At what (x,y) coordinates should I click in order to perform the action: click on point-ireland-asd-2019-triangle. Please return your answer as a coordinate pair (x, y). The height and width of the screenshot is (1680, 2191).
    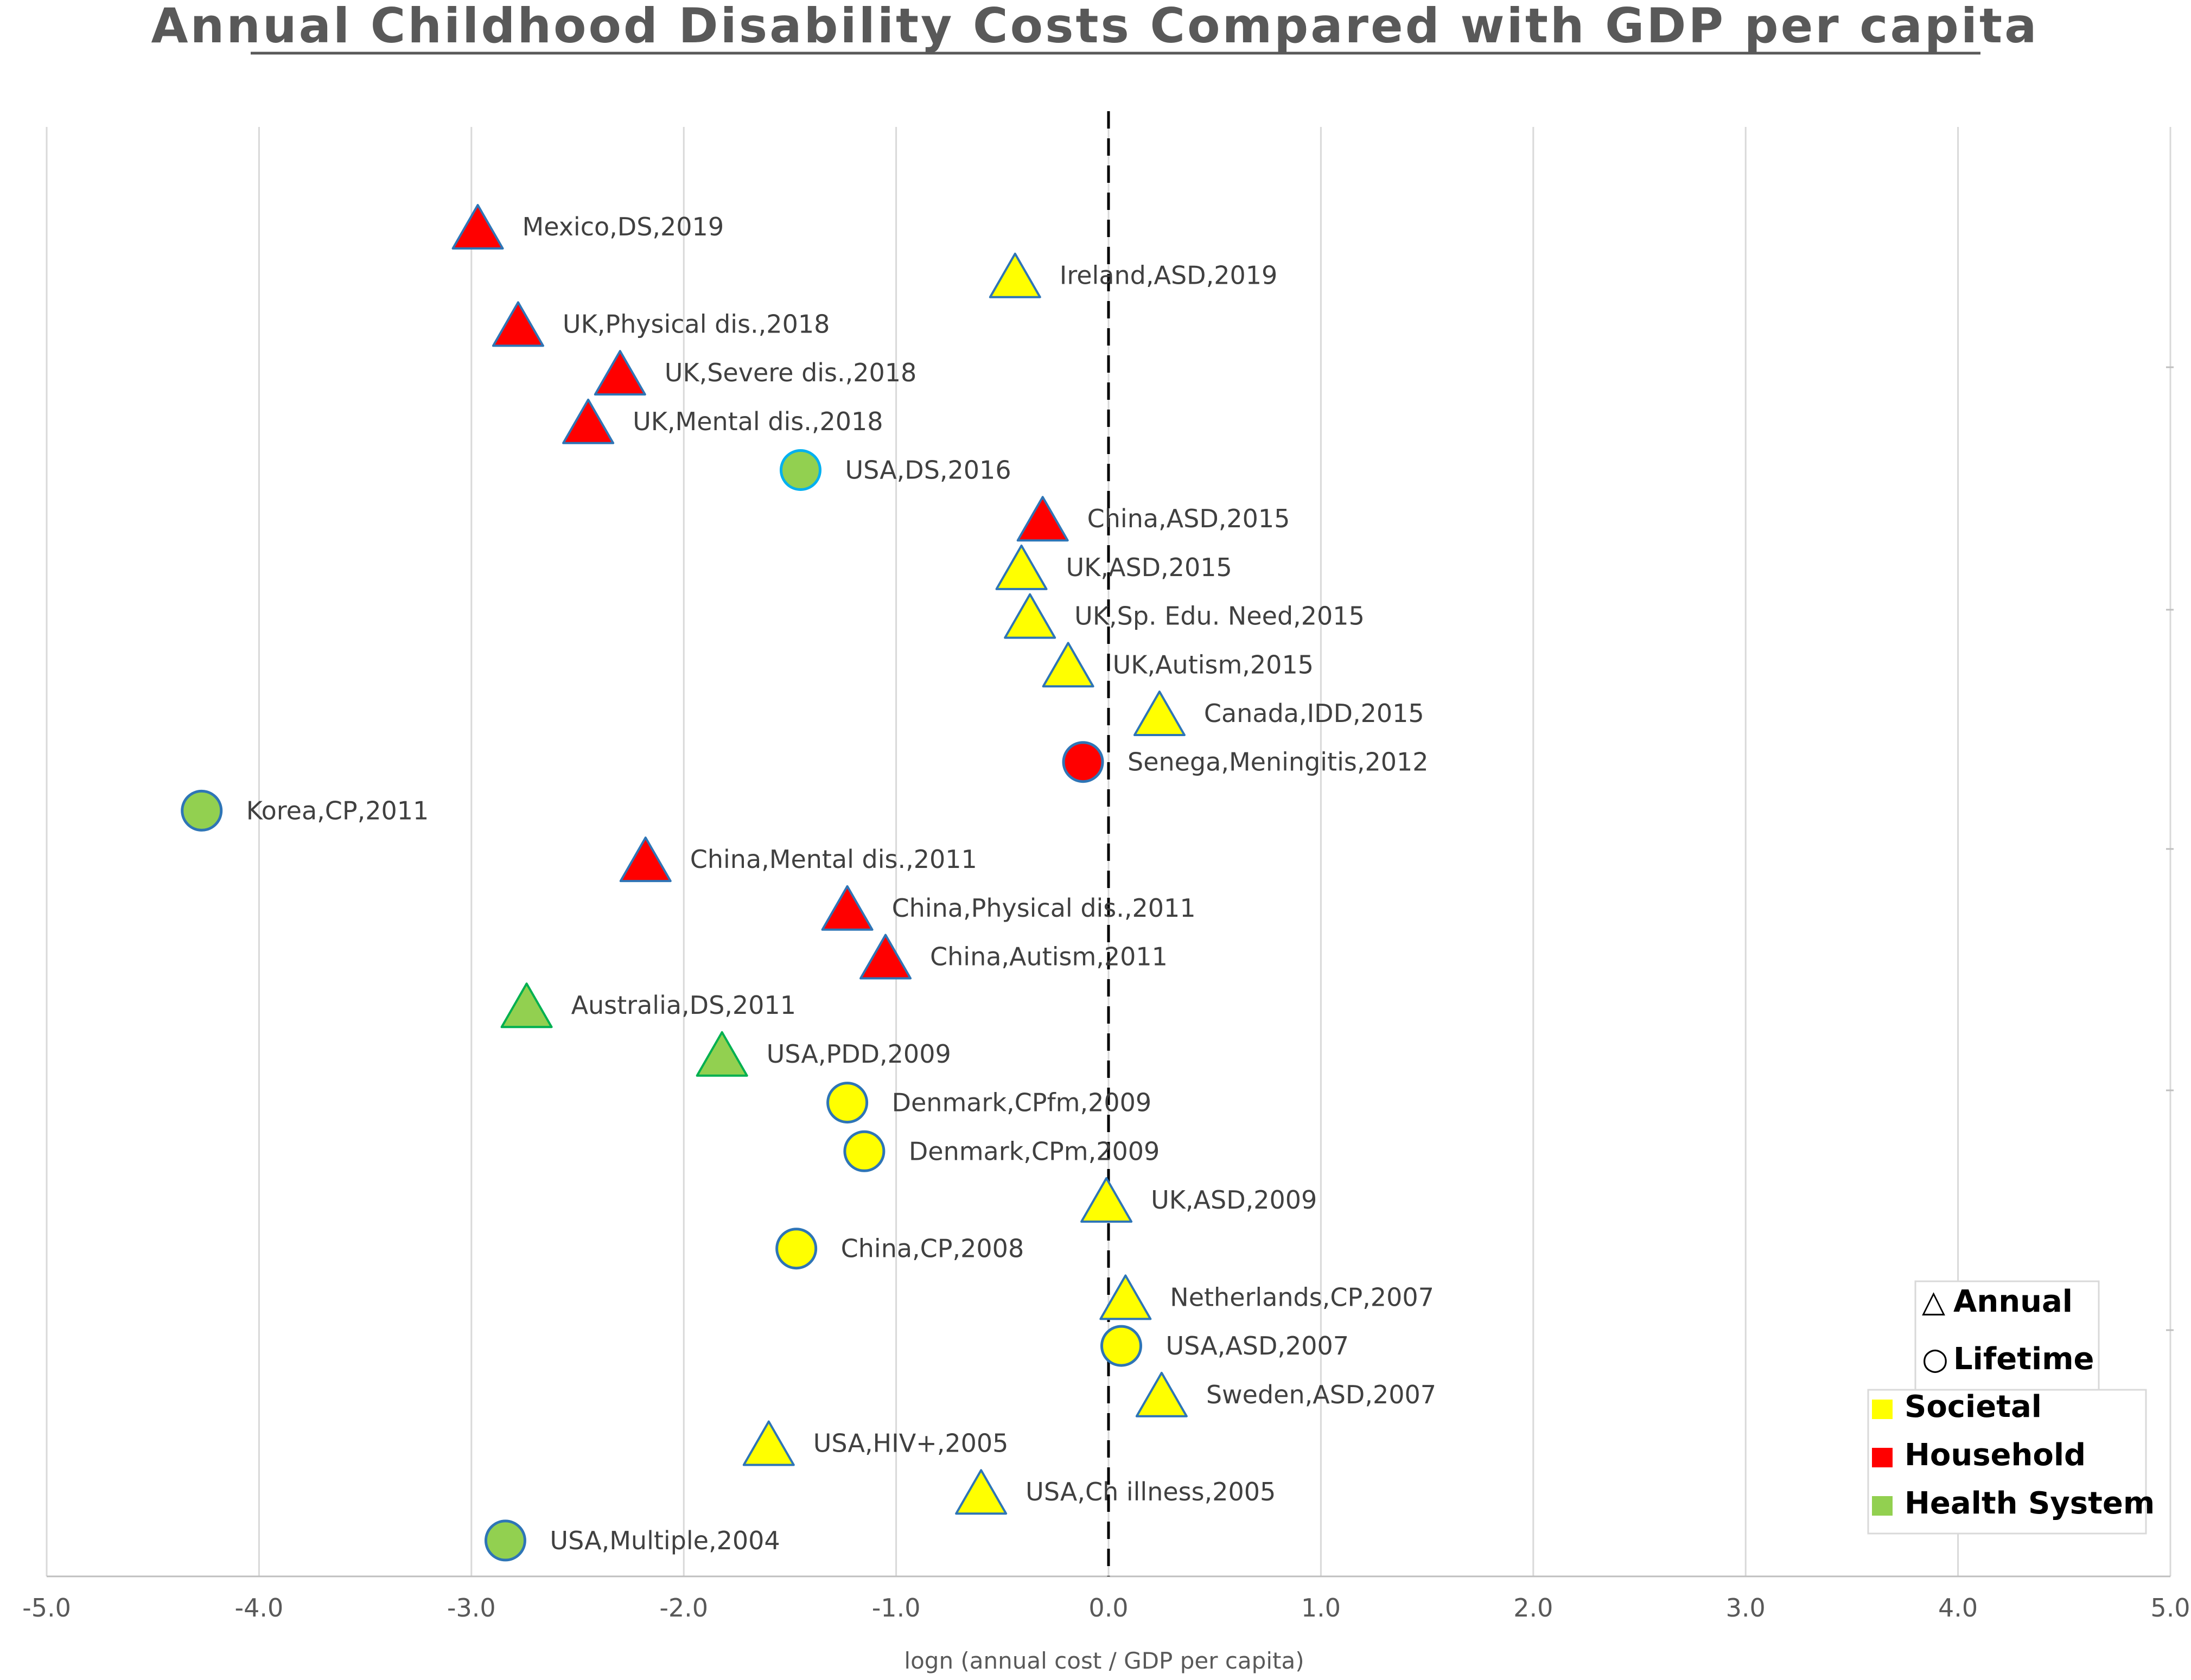
    Looking at the image, I should click on (1015, 275).